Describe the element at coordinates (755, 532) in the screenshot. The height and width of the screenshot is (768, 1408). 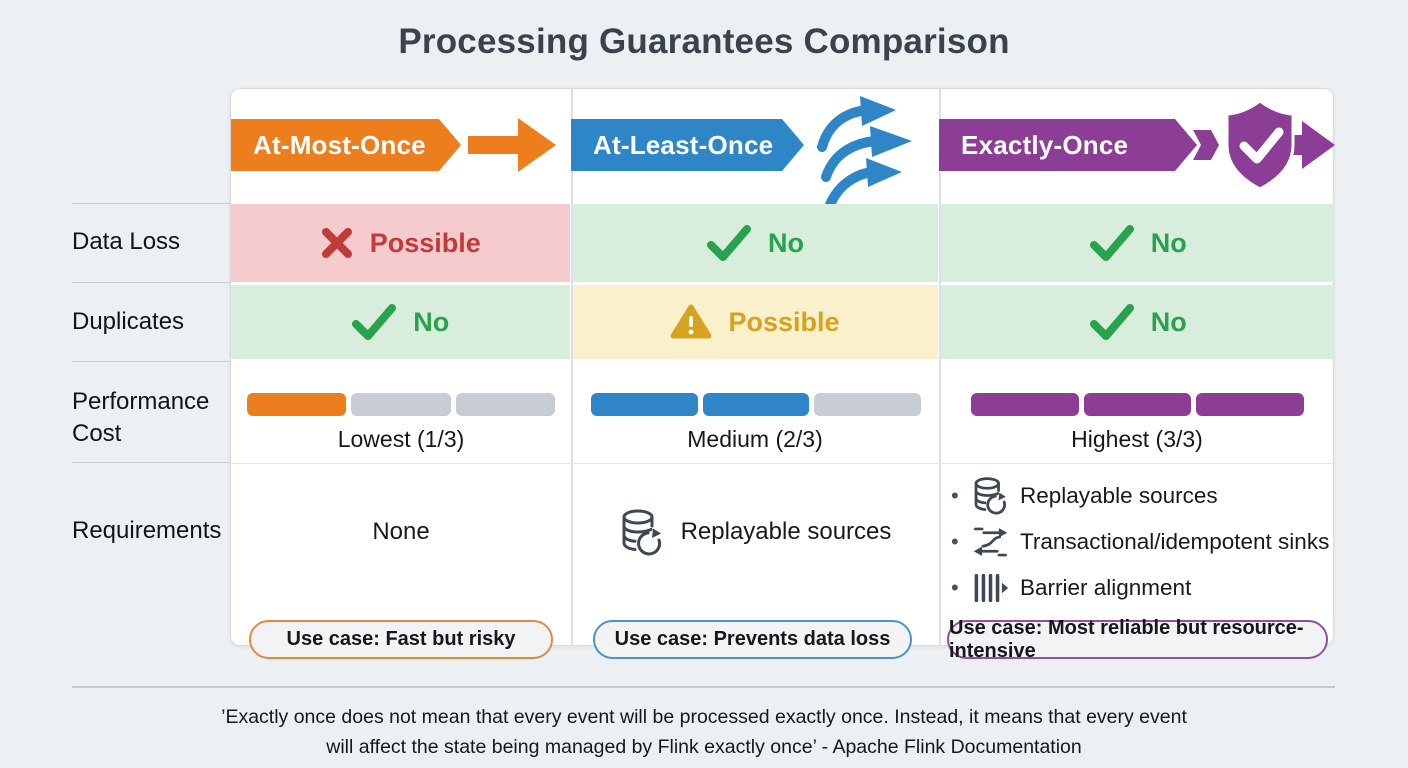
I see `requirements-at-least-once: Replayable sources` at that location.